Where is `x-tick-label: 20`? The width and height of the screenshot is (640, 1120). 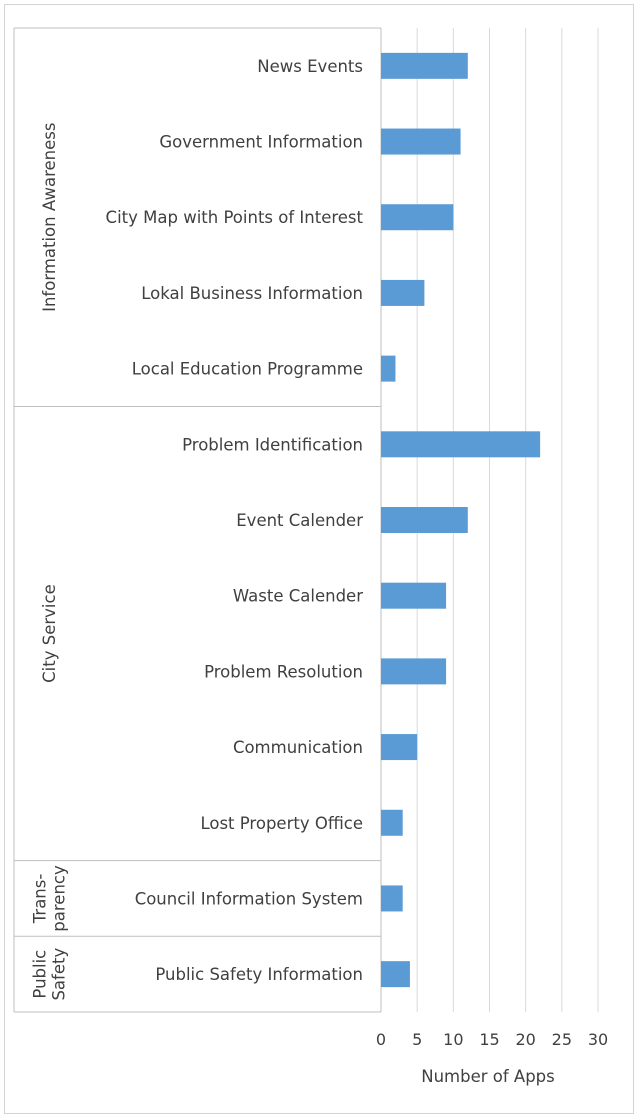 x-tick-label: 20 is located at coordinates (525, 1039).